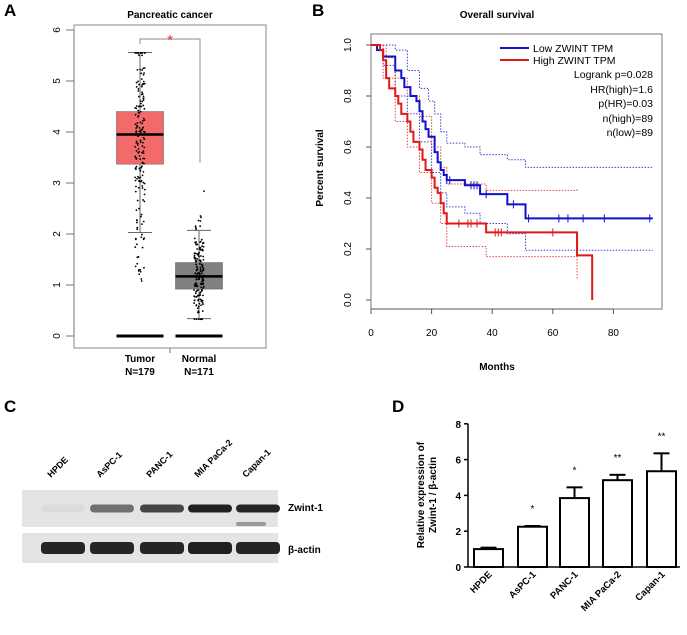 The image size is (687, 635). Describe the element at coordinates (57, 30) in the screenshot. I see `y-tick-label: 6` at that location.